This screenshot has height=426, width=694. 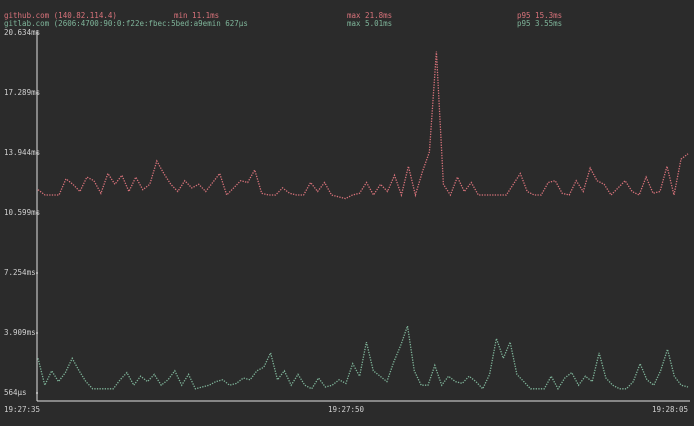 What do you see at coordinates (670, 409) in the screenshot?
I see `x-tick-label: 19:28:05` at bounding box center [670, 409].